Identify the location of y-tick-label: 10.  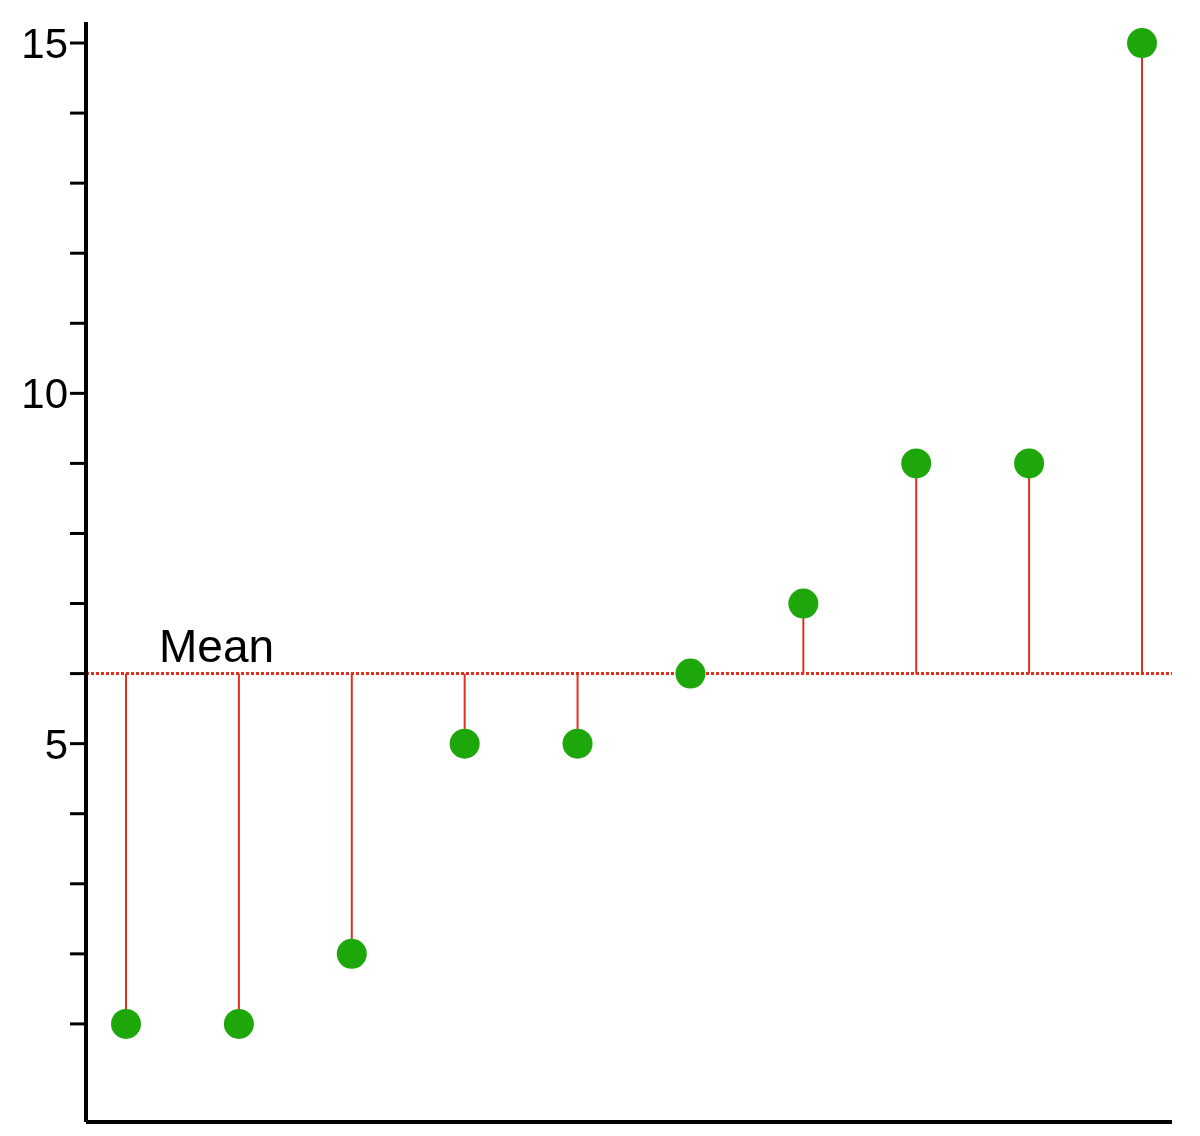
(44, 394).